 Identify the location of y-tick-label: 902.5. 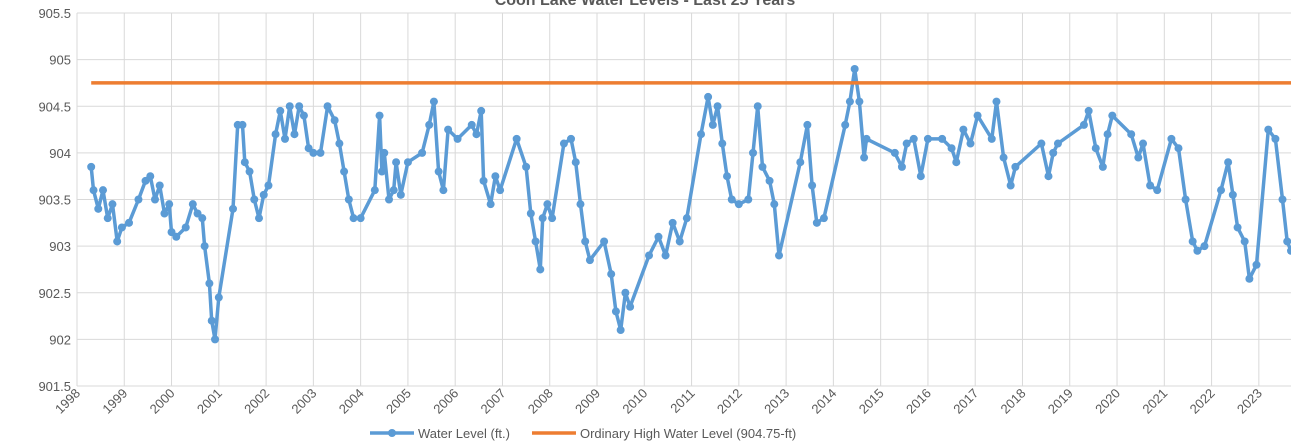
(54, 293).